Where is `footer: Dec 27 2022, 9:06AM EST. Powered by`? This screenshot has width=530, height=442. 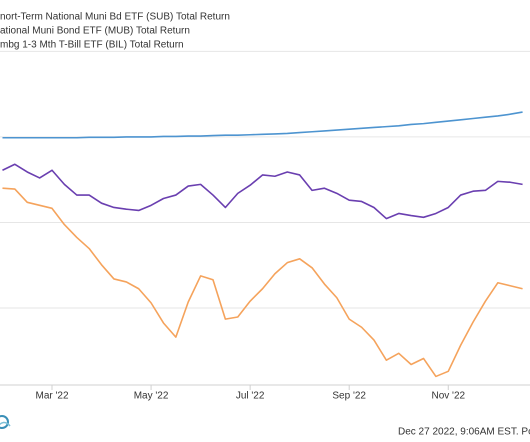
footer: Dec 27 2022, 9:06AM EST. Powered by is located at coordinates (464, 432).